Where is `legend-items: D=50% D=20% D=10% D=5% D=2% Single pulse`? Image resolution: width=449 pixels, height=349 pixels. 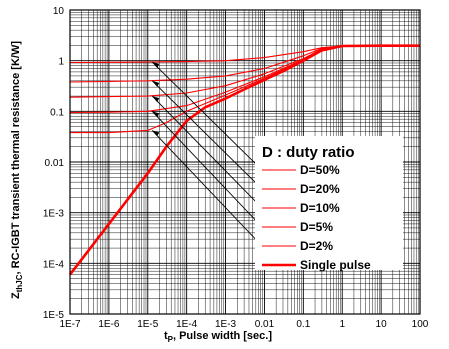
legend-items: D=50% D=20% D=10% D=5% D=2% Single pulse is located at coordinates (316, 217).